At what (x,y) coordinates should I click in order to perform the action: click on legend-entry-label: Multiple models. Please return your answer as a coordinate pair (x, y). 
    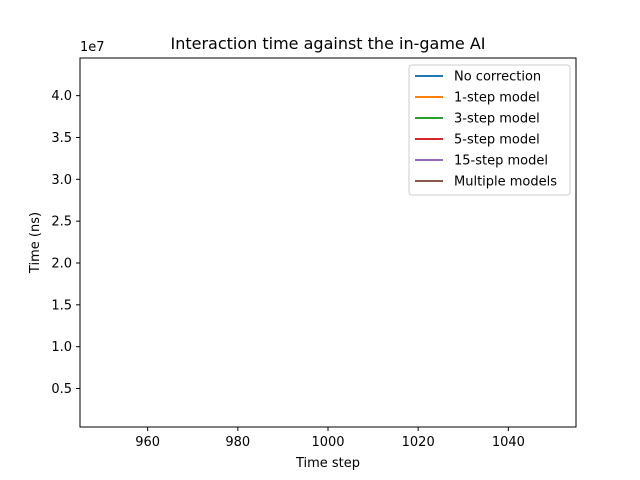
    Looking at the image, I should click on (505, 182).